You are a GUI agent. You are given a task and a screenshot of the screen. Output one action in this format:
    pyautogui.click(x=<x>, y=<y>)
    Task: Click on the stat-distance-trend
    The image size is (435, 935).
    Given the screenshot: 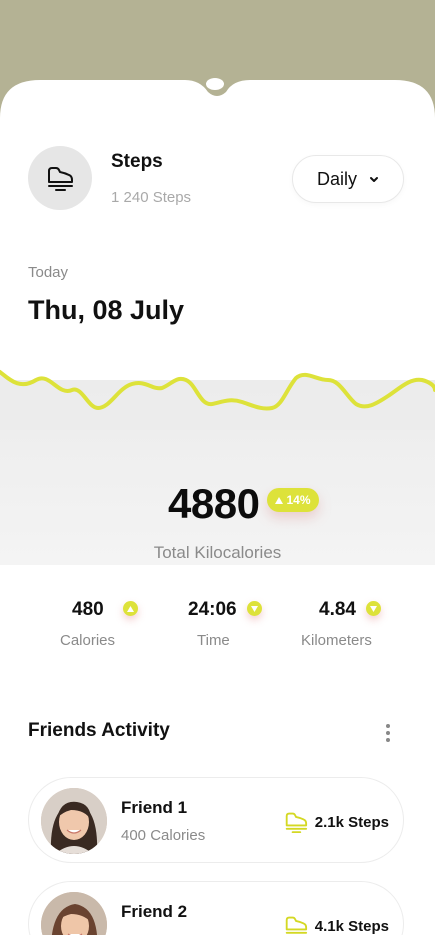 What is the action you would take?
    pyautogui.click(x=373, y=608)
    